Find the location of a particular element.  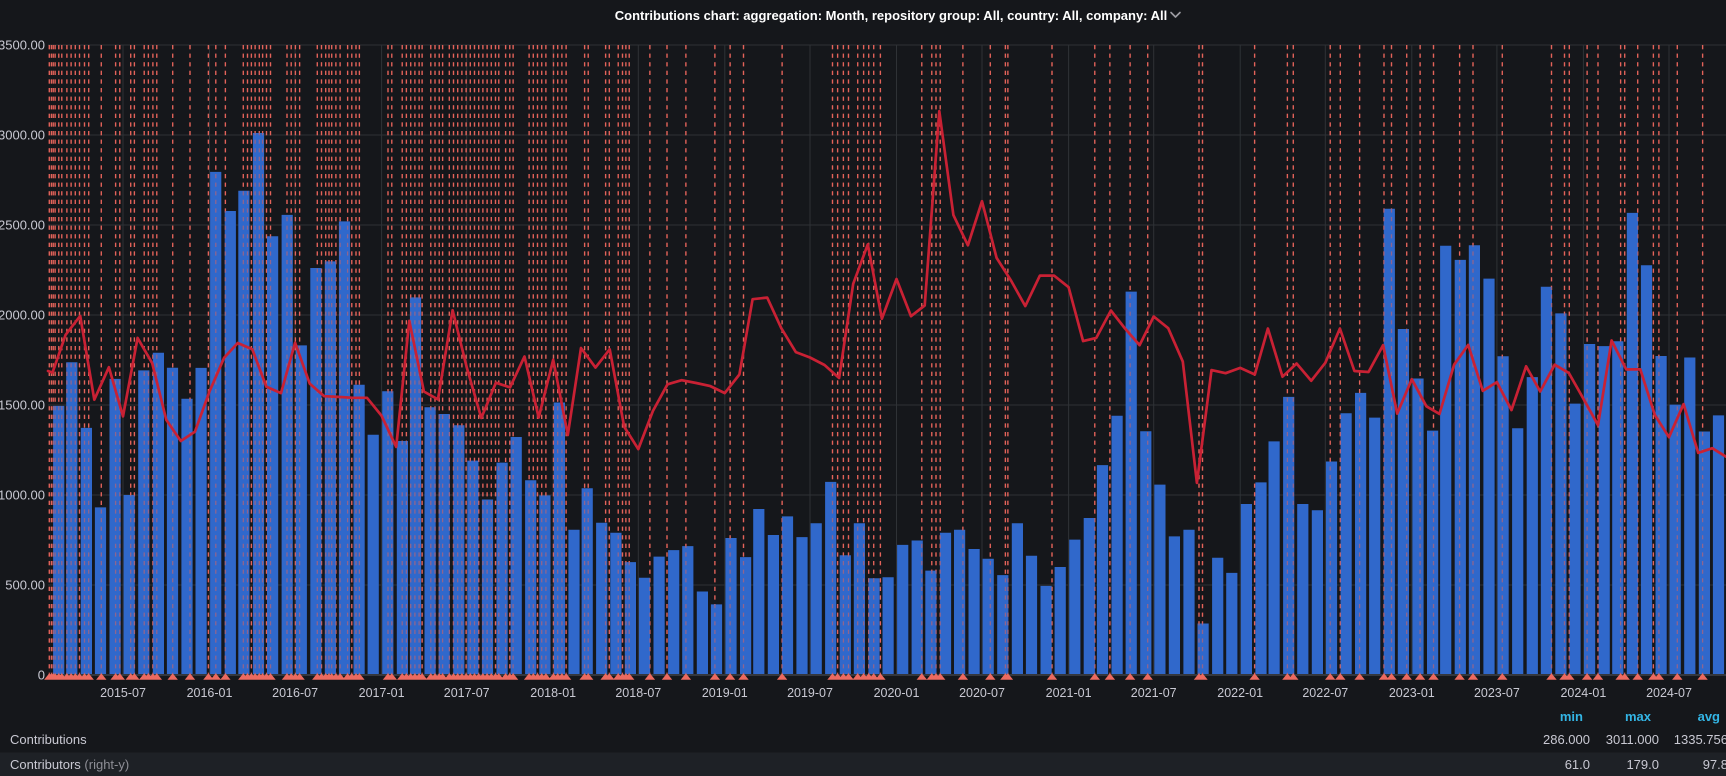

svg-text: 2017-01 is located at coordinates (382, 693).